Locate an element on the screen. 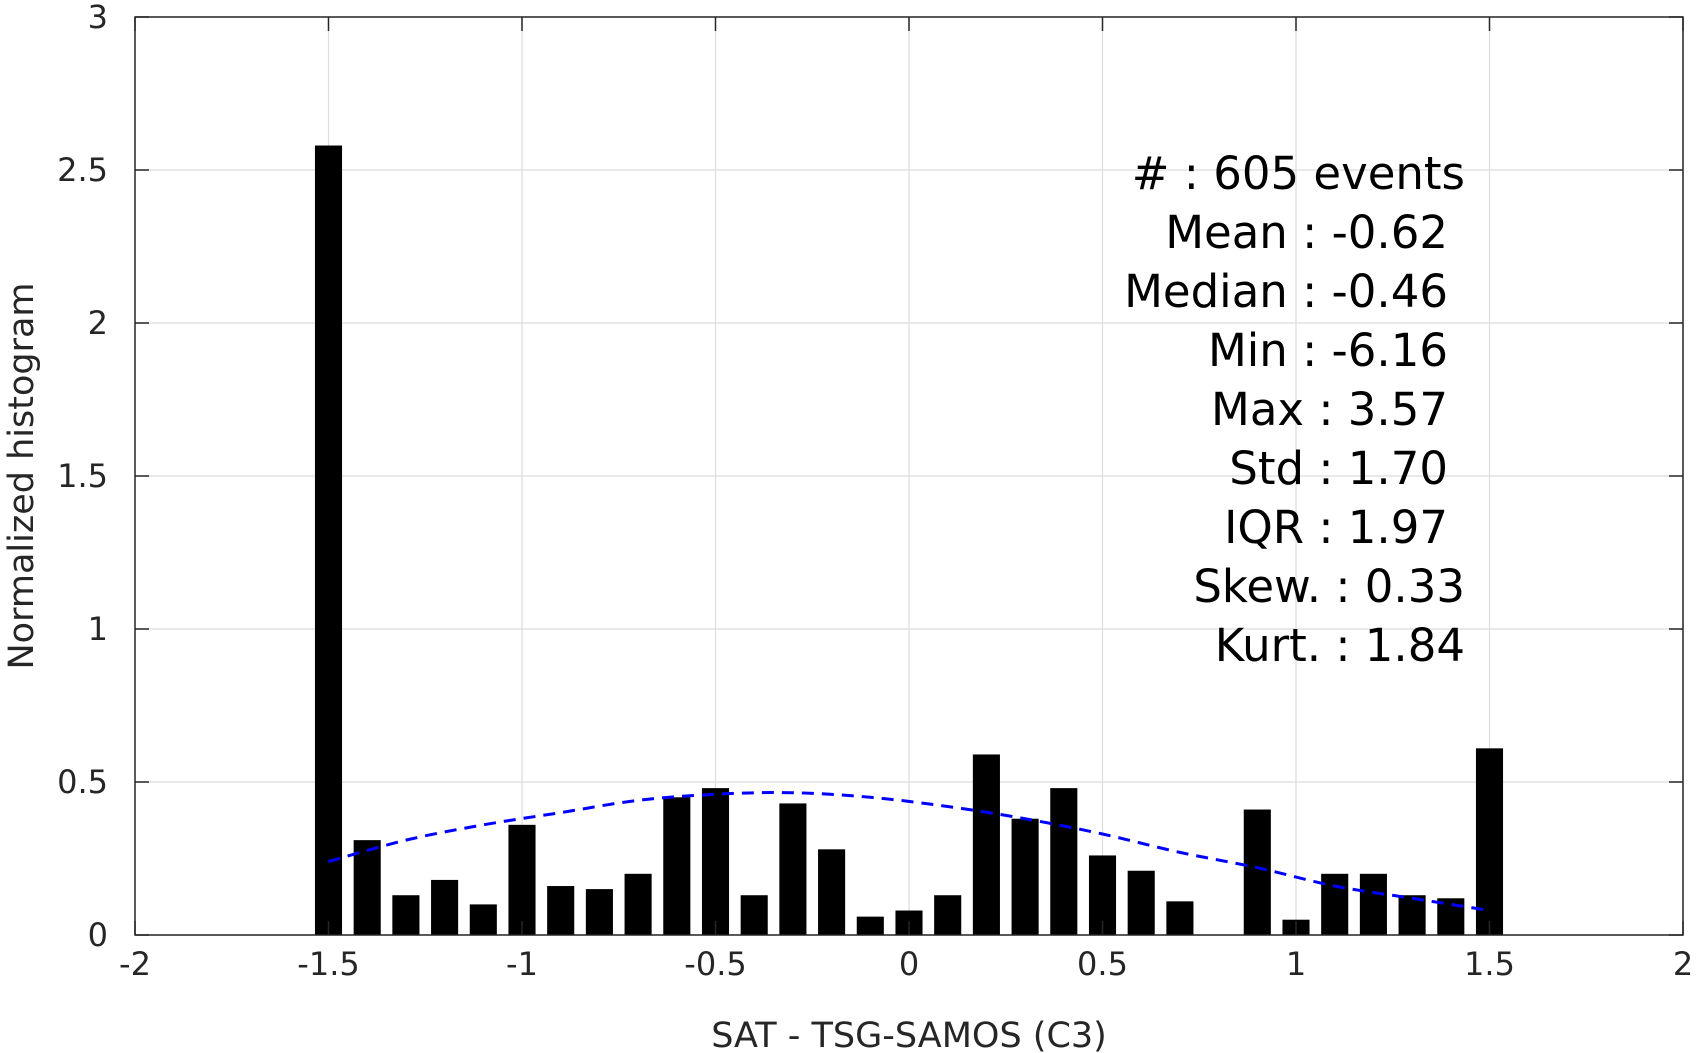 The width and height of the screenshot is (1703, 1053). x-tick-labels: -2 -1.5 -1 -0.5 0 0.5 1 1.5 2 is located at coordinates (906, 964).